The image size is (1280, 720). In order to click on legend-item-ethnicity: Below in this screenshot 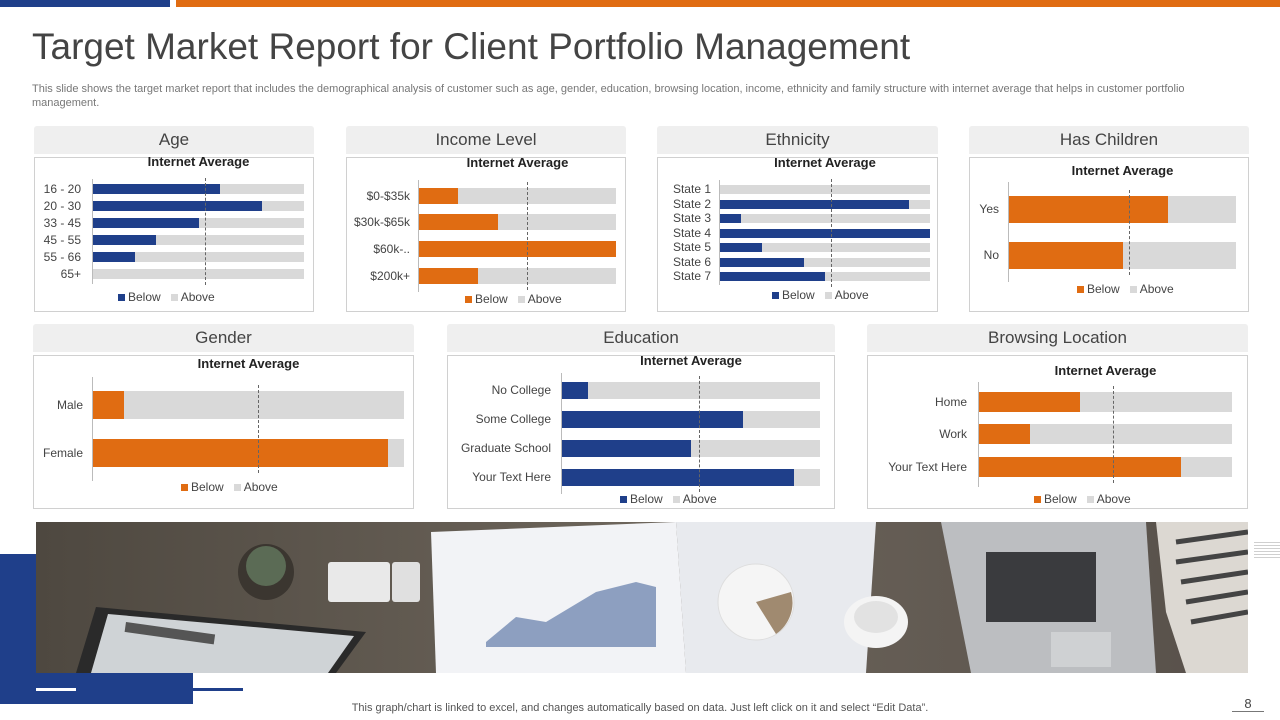, I will do `click(793, 295)`.